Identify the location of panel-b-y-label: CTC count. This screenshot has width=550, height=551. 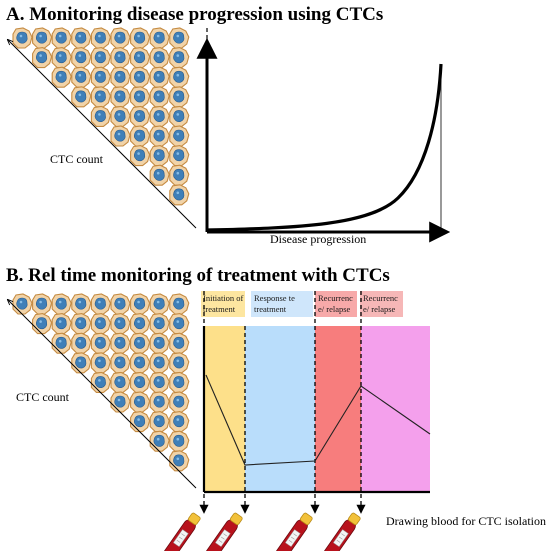
(43, 397).